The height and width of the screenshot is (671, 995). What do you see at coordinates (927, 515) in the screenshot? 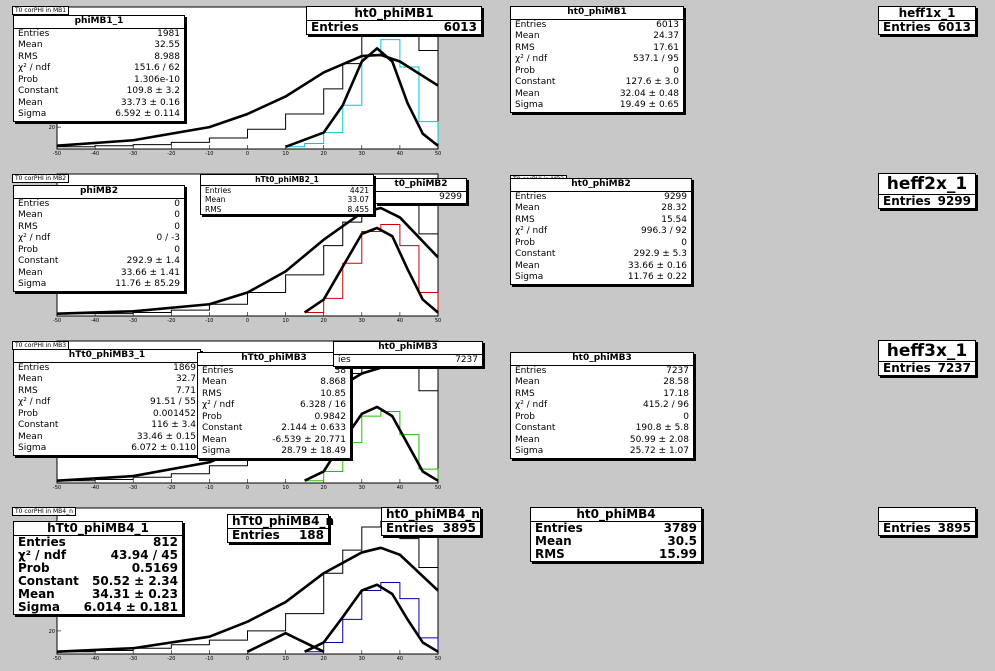
I see `stats-title` at bounding box center [927, 515].